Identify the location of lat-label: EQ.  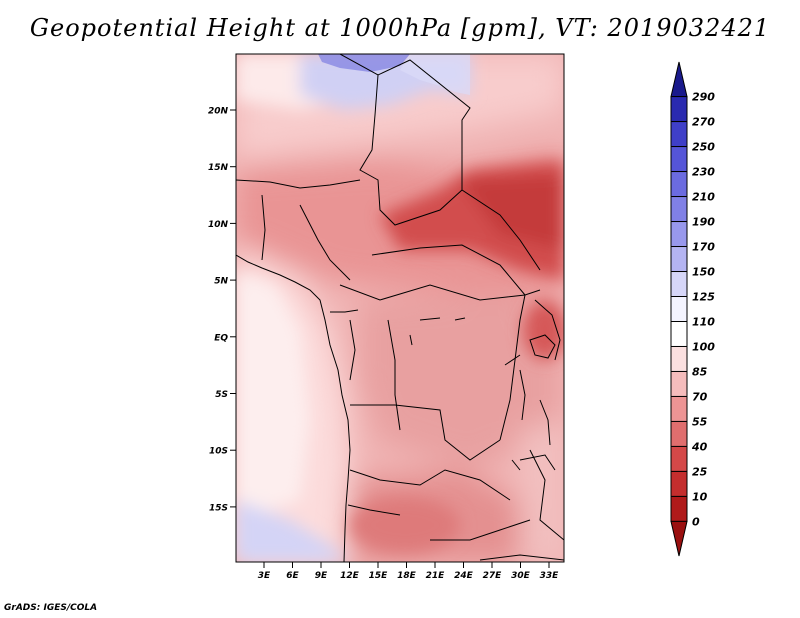
(221, 338).